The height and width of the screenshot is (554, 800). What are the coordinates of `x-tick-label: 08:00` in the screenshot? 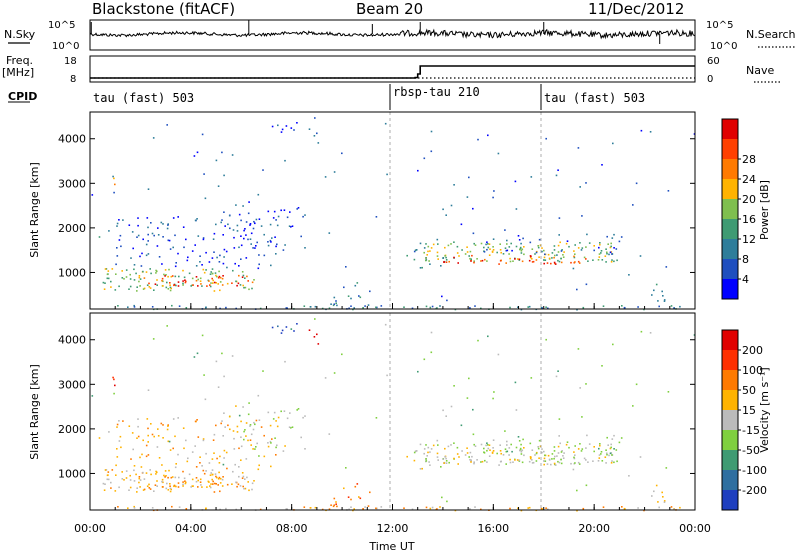 It's located at (292, 528).